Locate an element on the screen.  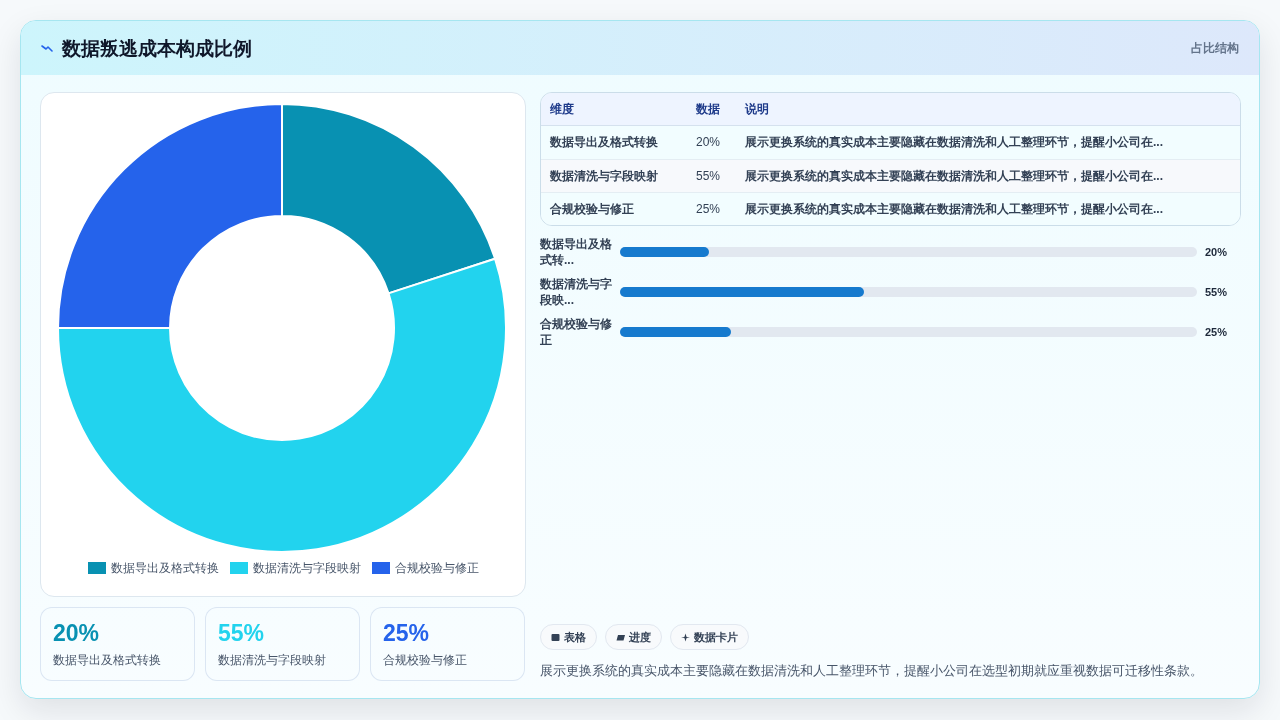
category-label: 数据卡片 is located at coordinates (716, 637).